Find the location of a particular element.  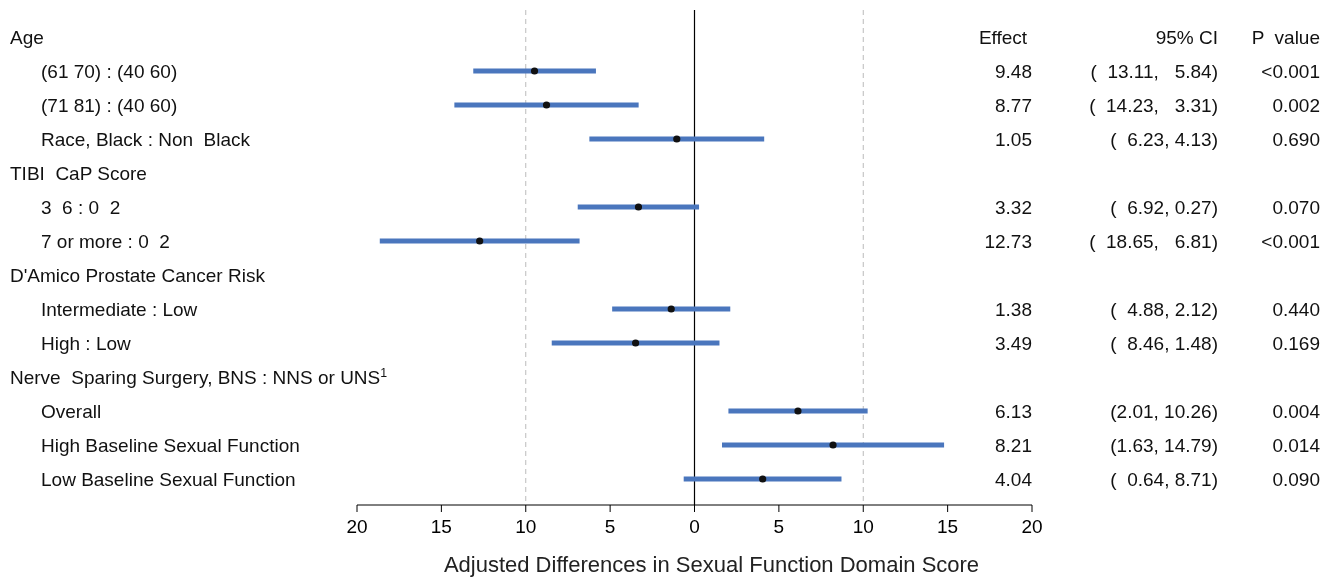

text: TIBI CaP Score is located at coordinates (78, 173).